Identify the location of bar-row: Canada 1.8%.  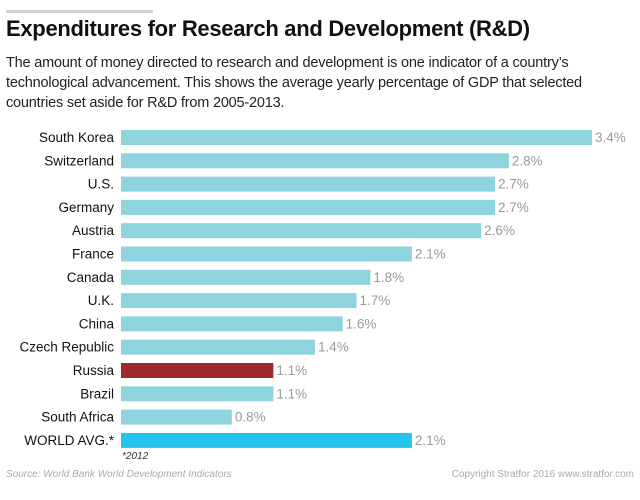
(235, 277).